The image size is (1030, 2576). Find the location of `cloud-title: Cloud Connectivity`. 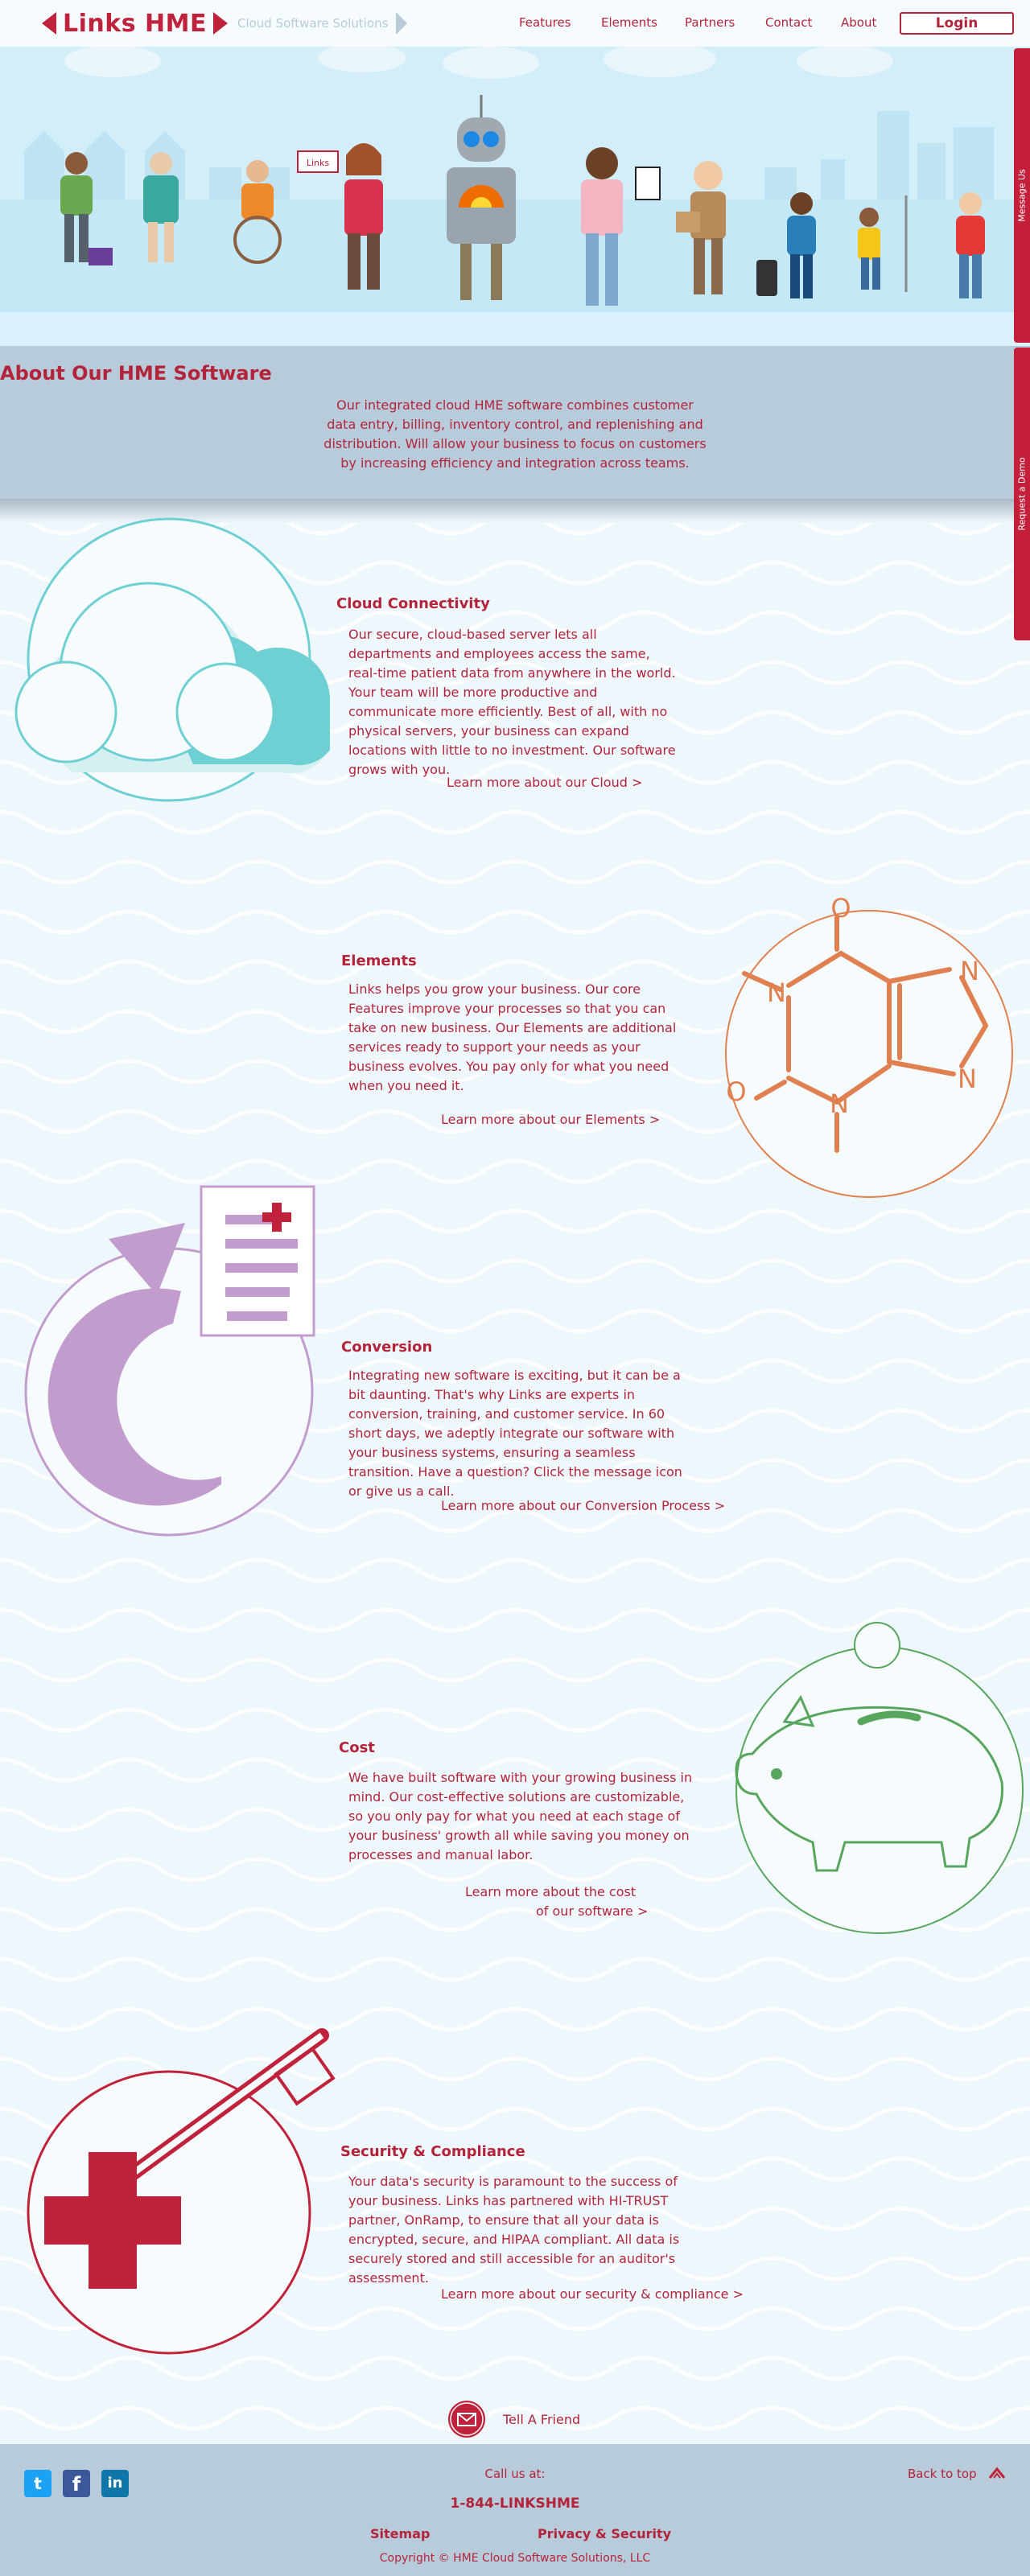

cloud-title: Cloud Connectivity is located at coordinates (413, 603).